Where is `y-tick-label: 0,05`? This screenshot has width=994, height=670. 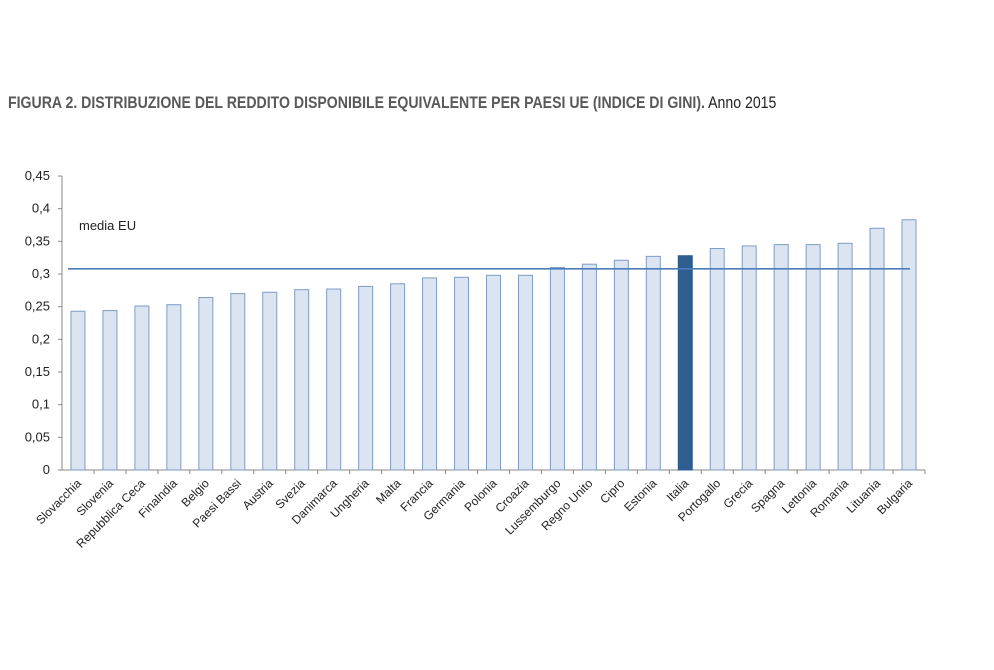
y-tick-label: 0,05 is located at coordinates (37, 436).